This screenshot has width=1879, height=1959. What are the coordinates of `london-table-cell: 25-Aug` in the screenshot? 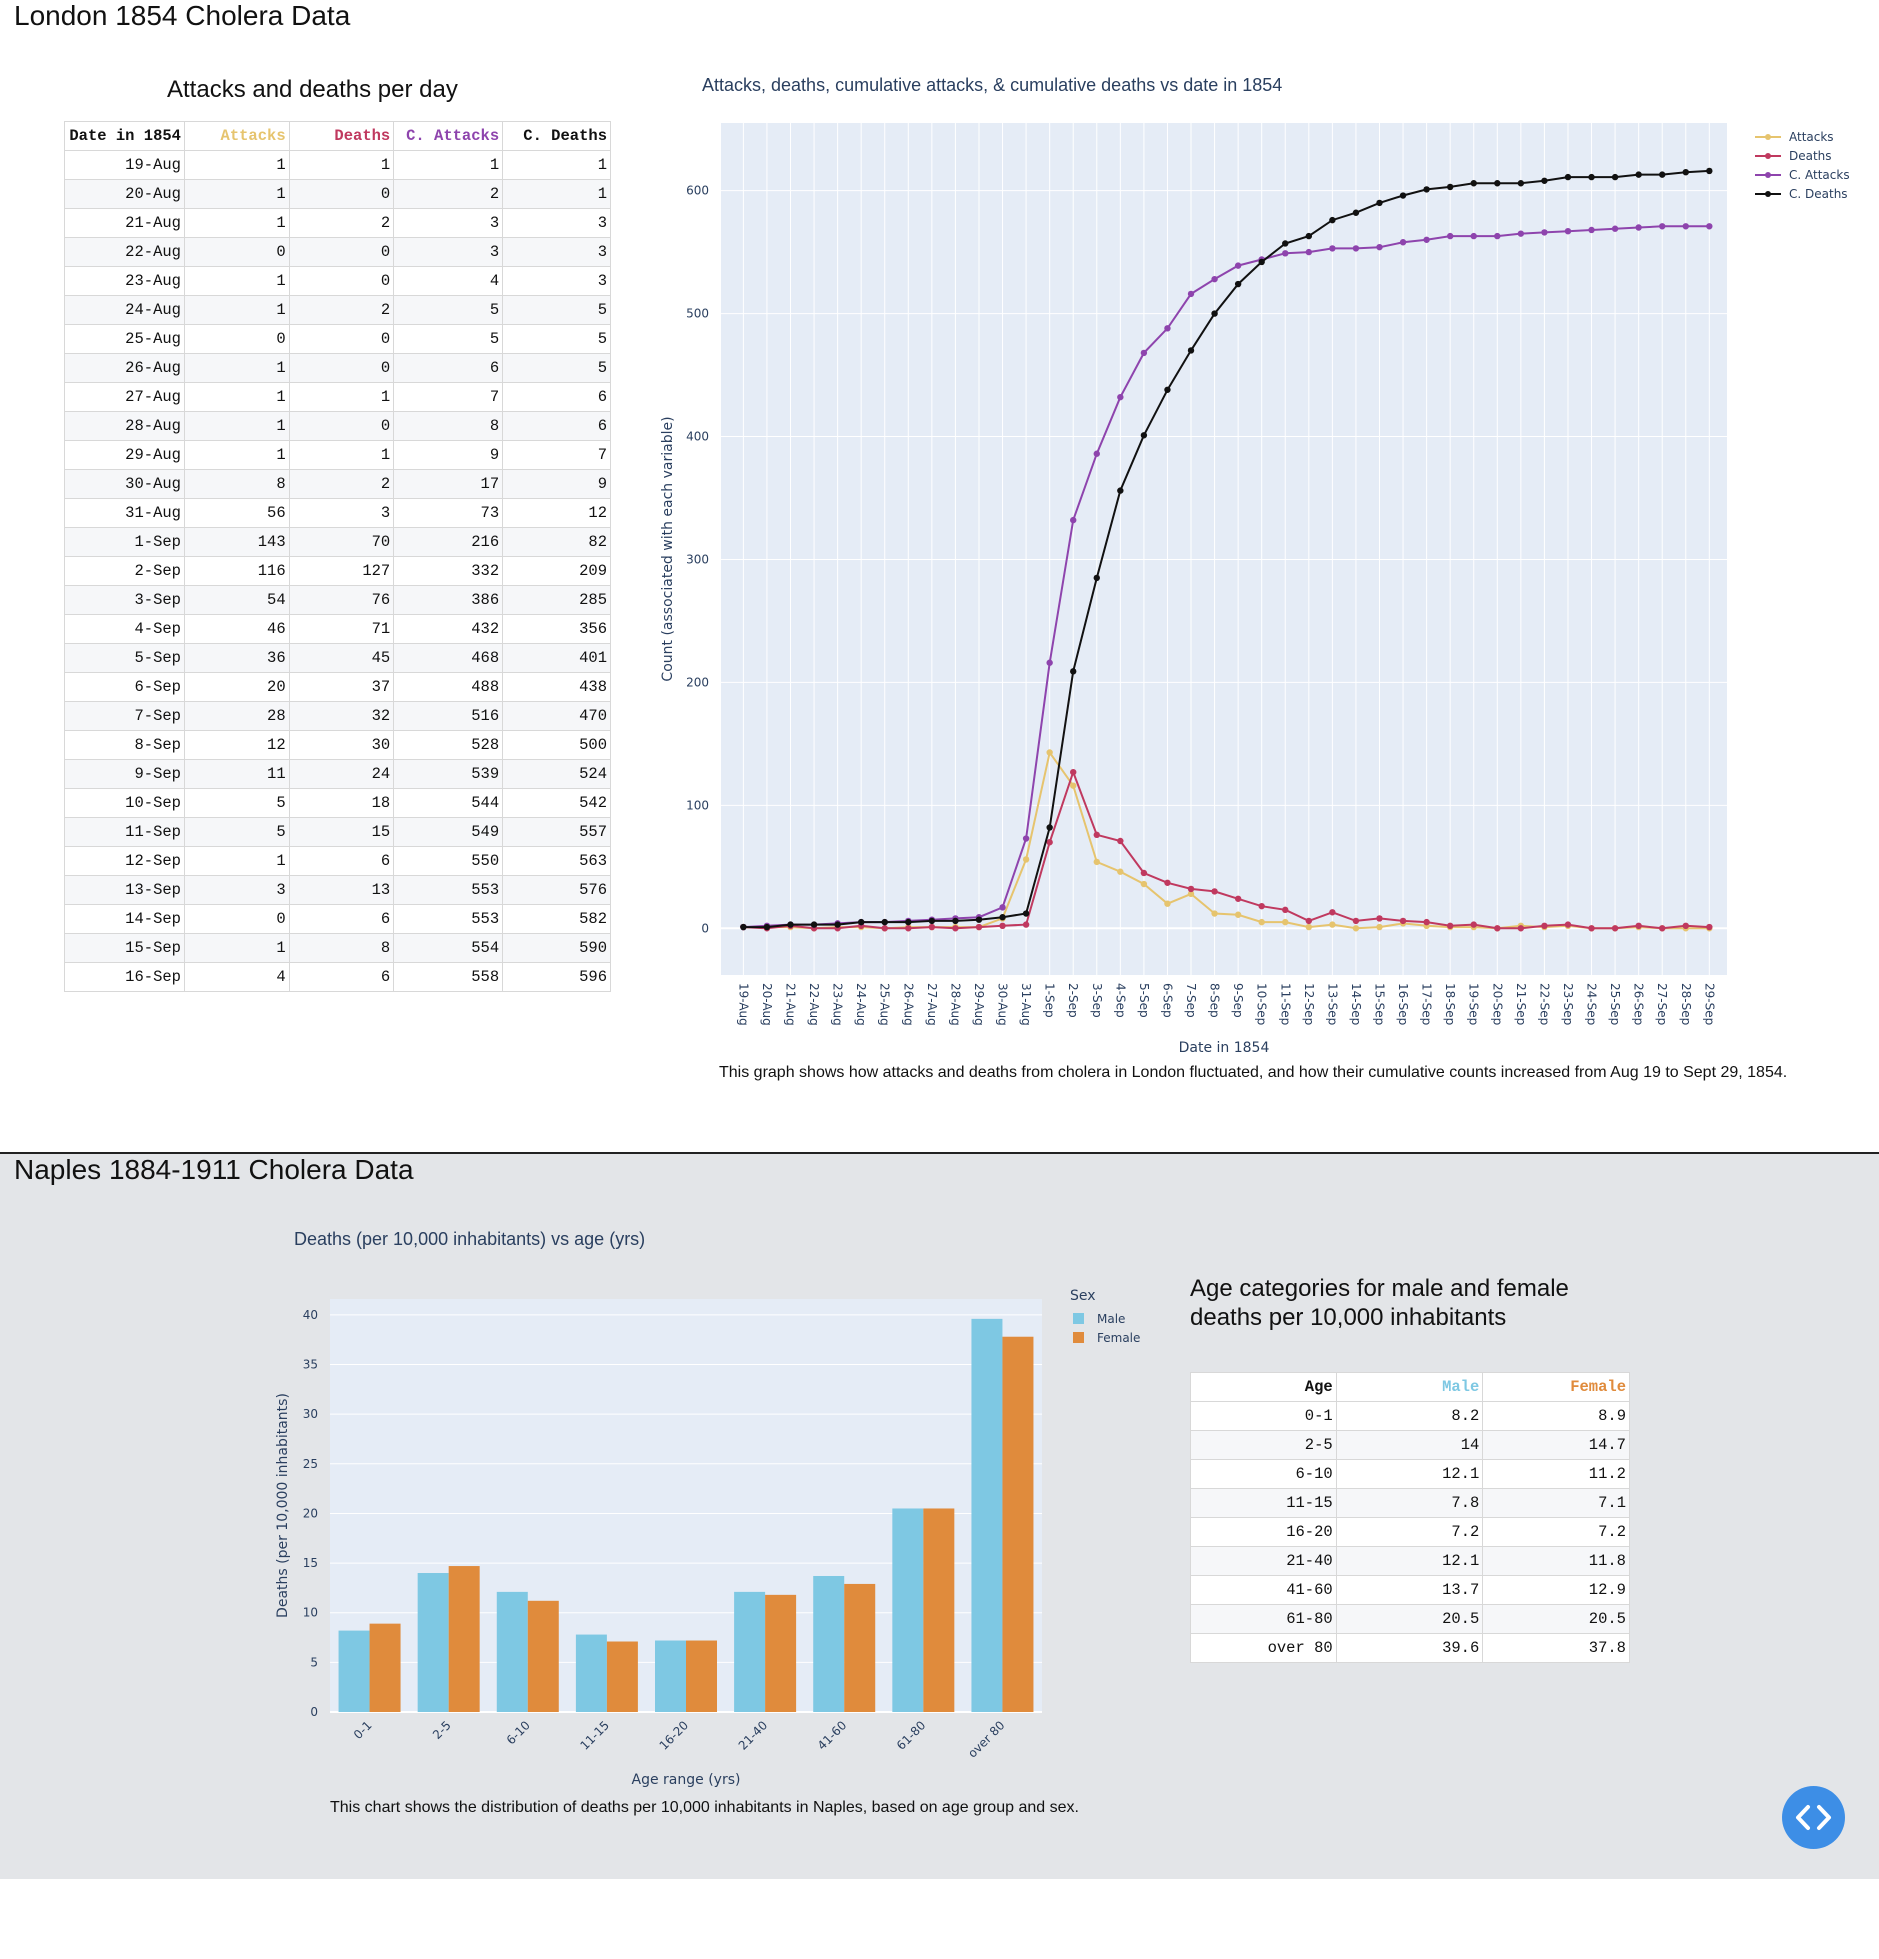 It's located at (124, 339).